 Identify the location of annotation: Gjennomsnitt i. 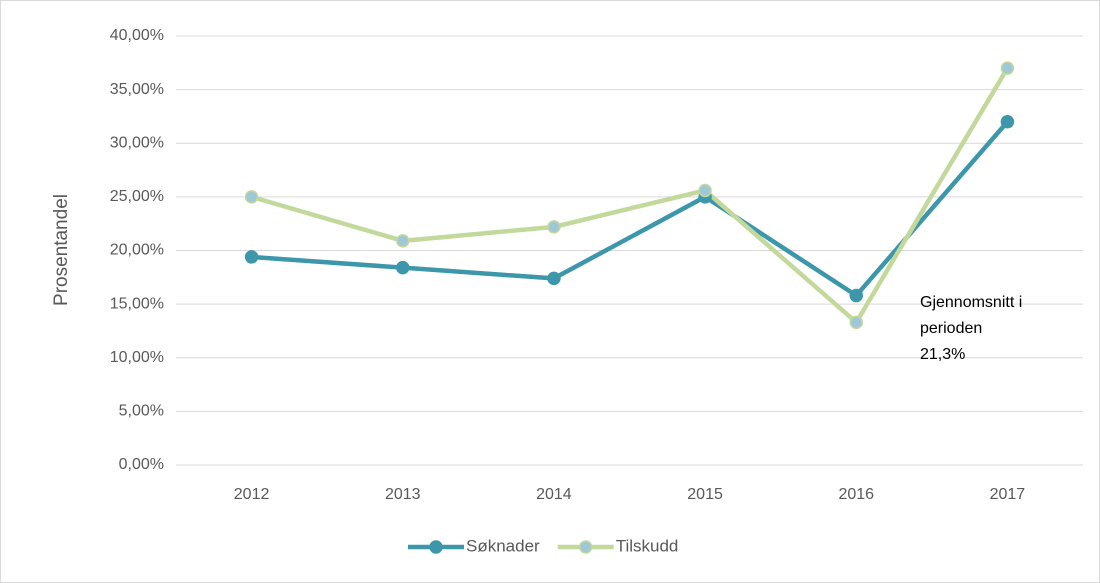
(971, 302).